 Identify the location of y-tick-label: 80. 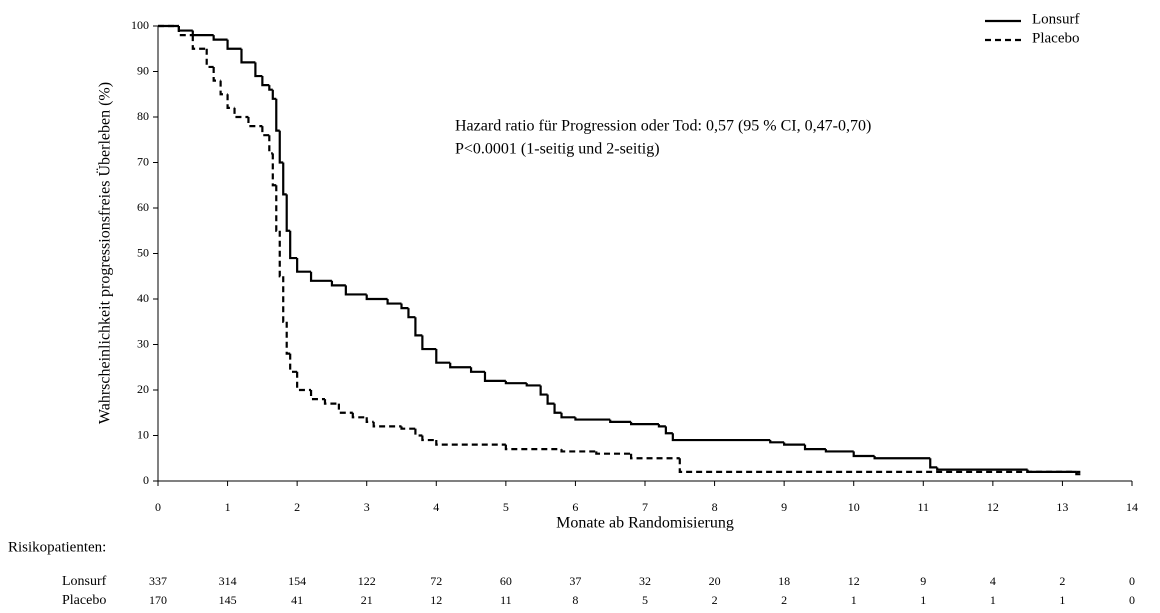
(143, 116).